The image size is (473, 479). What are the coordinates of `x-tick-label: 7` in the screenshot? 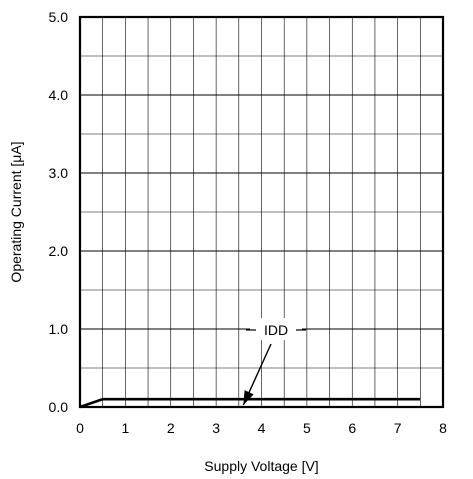 It's located at (398, 428).